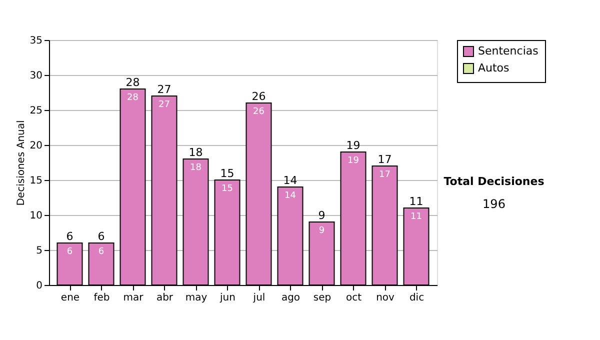  Describe the element at coordinates (133, 82) in the screenshot. I see `total-label: 28` at that location.